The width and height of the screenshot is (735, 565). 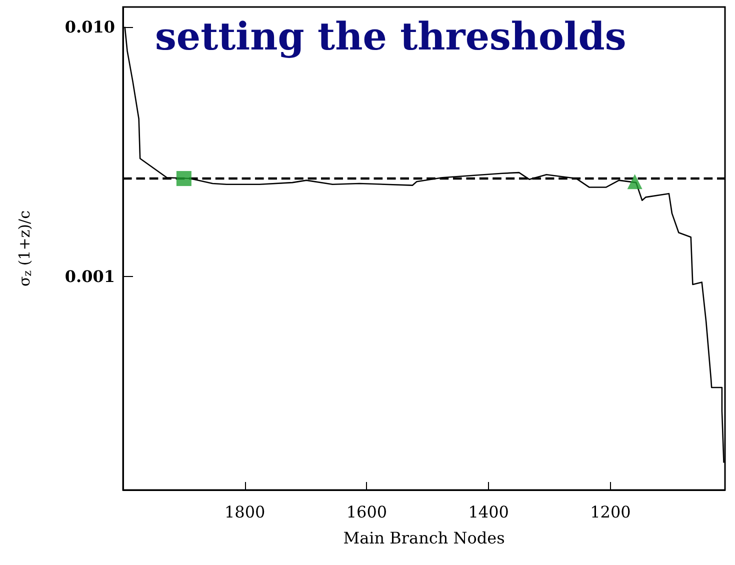 I want to click on y-tick-label: 0.001, so click(x=89, y=276).